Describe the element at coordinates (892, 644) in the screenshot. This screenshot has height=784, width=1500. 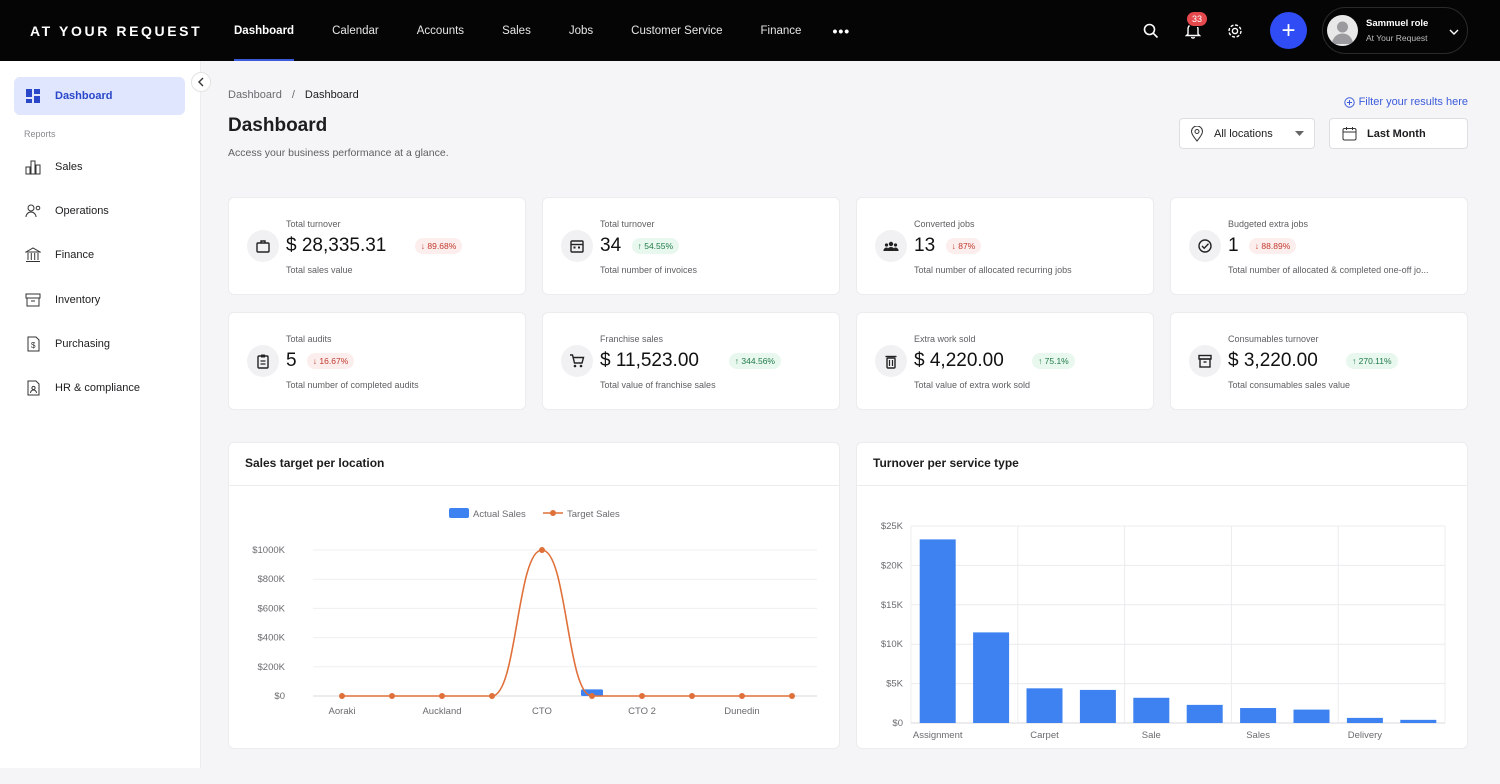
I see `y-tick-label: $10K` at that location.